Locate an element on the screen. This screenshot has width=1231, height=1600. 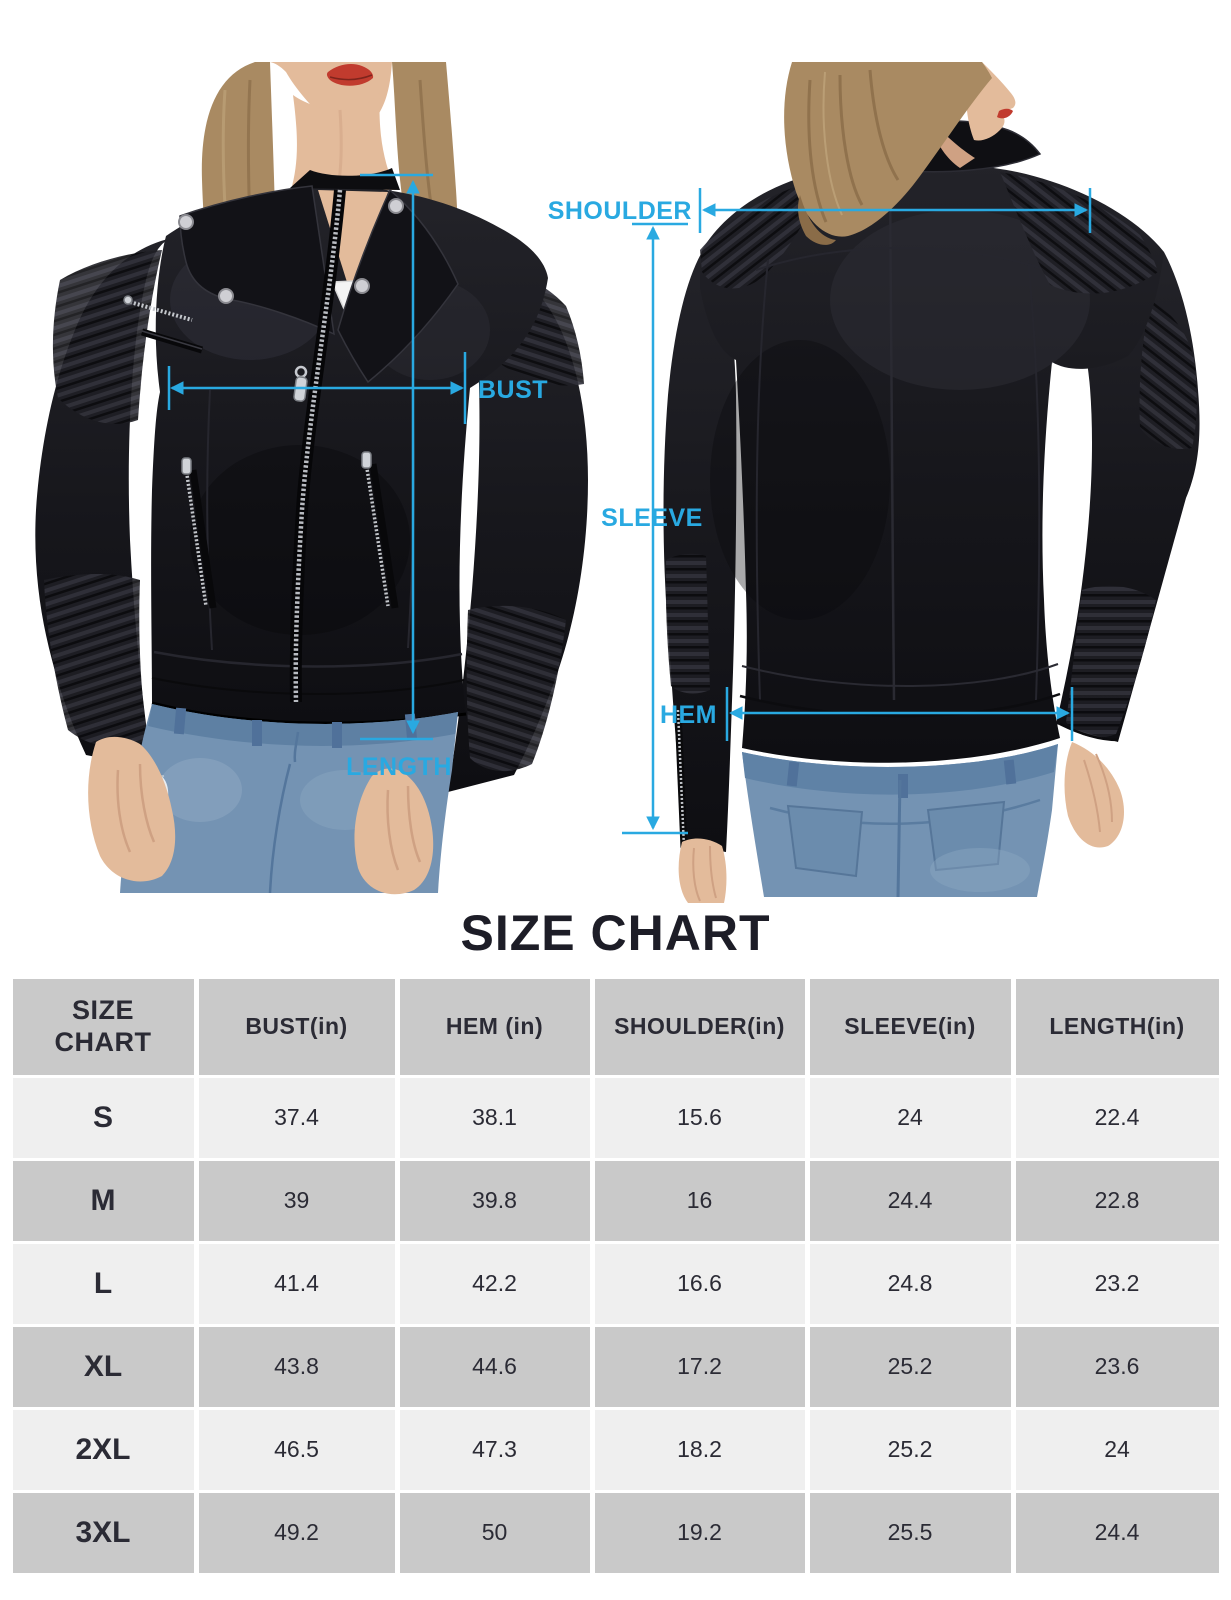
size-cell: 3XL is located at coordinates (103, 1532).